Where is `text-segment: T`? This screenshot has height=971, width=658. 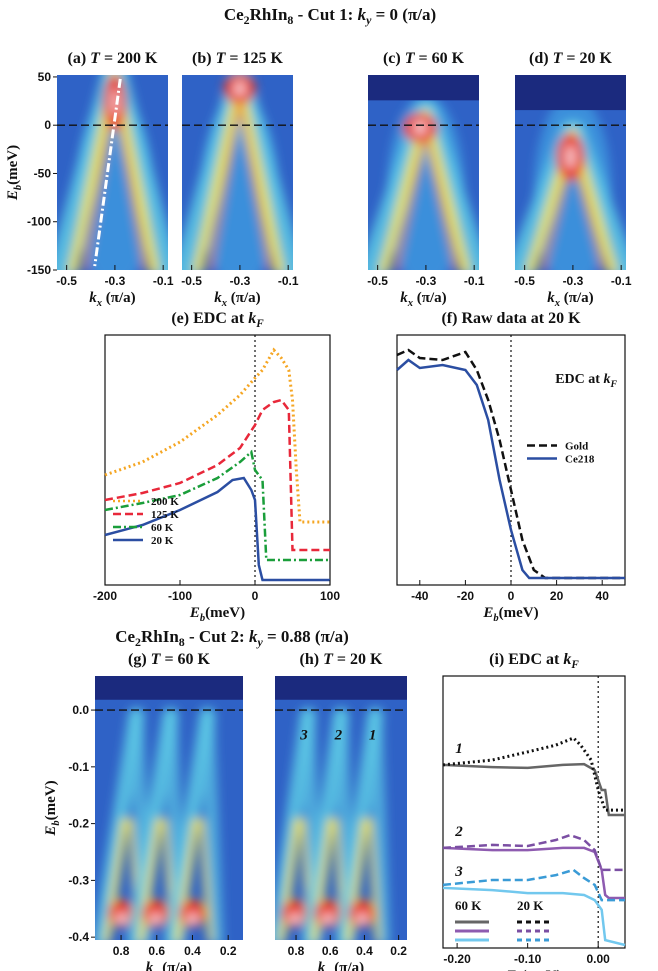
text-segment: T is located at coordinates (221, 58).